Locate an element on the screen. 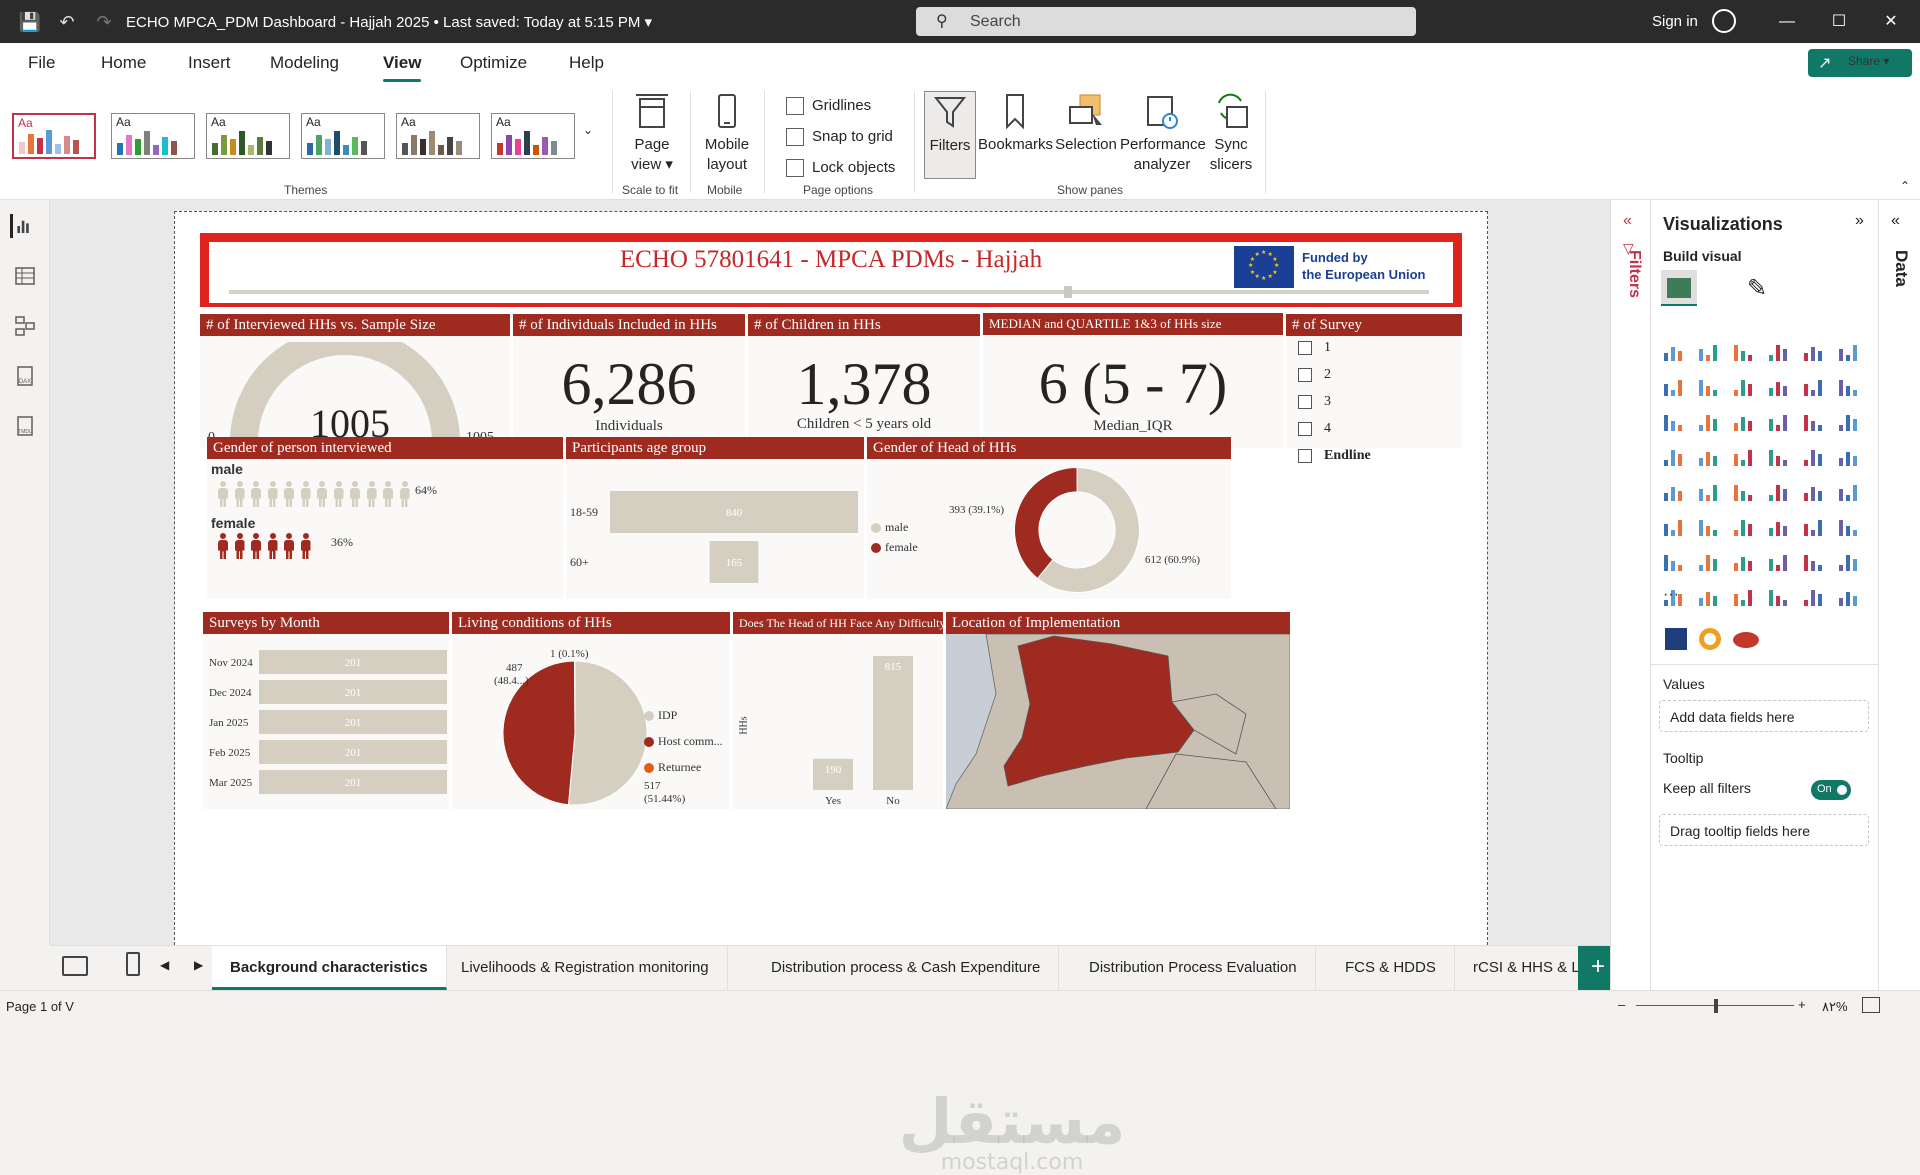 This screenshot has height=1175, width=1920. mobile-layout-button: Mobile layout is located at coordinates (727, 134).